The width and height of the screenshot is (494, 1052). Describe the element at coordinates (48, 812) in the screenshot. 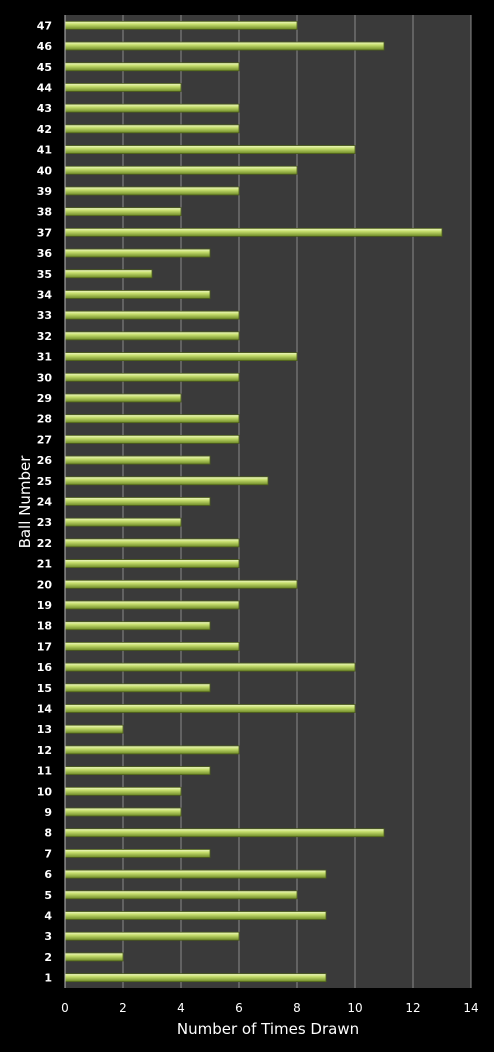

I see `y-tick-label: 9` at that location.